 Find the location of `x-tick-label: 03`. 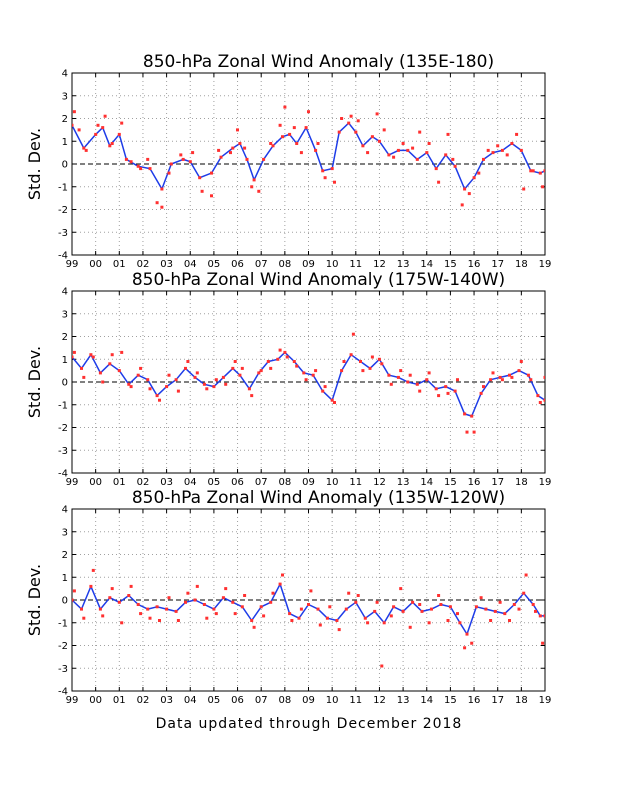

x-tick-label: 03 is located at coordinates (166, 482).